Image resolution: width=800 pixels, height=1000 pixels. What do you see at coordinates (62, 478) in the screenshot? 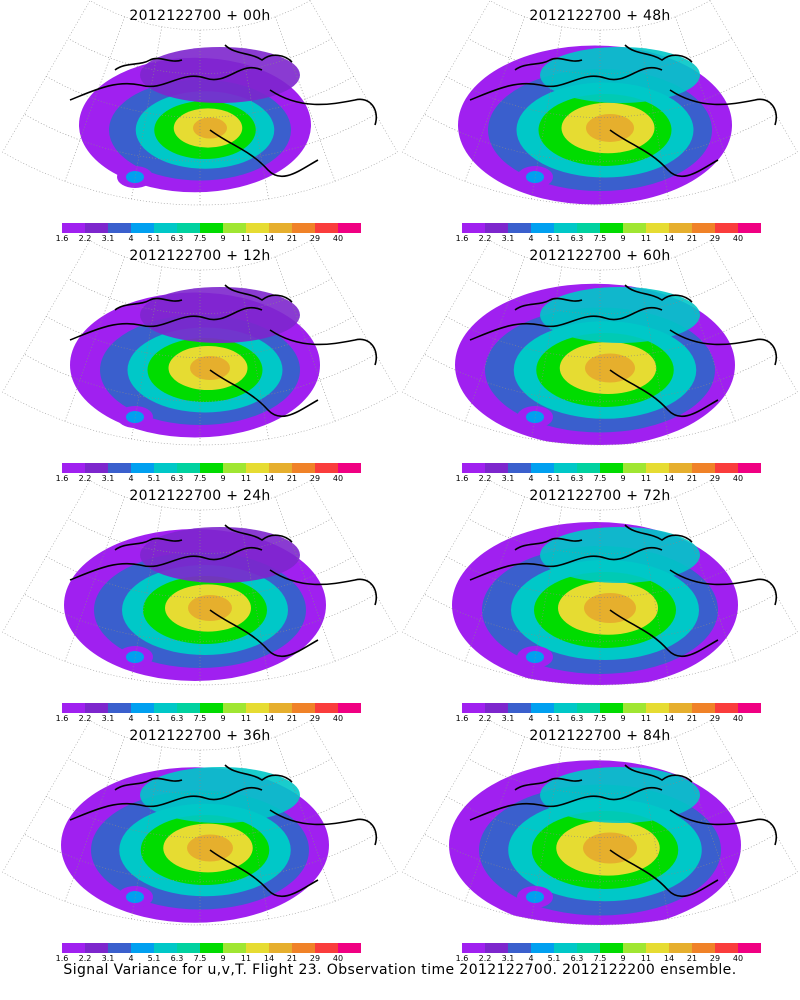
I see `colorbar-tick-label: 1.6` at bounding box center [62, 478].